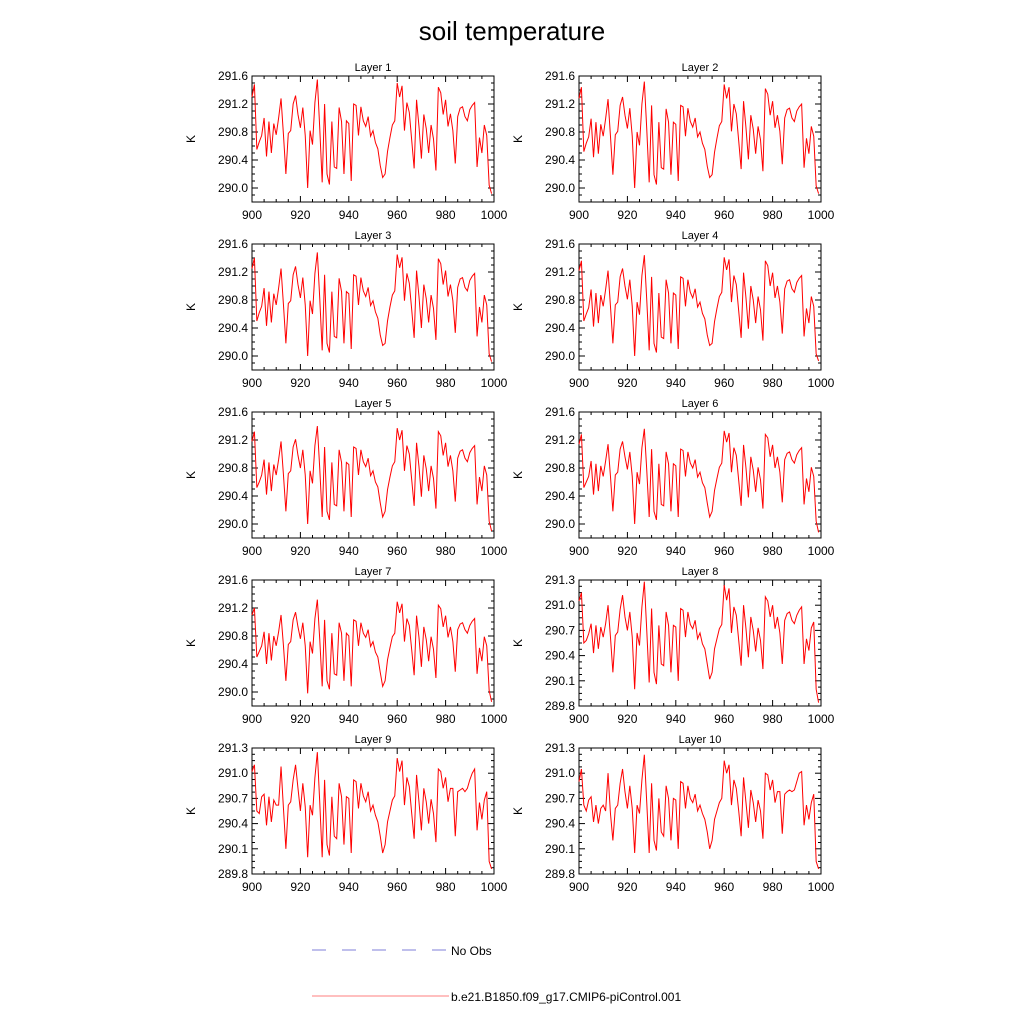  I want to click on panel-title: Layer 5, so click(373, 404).